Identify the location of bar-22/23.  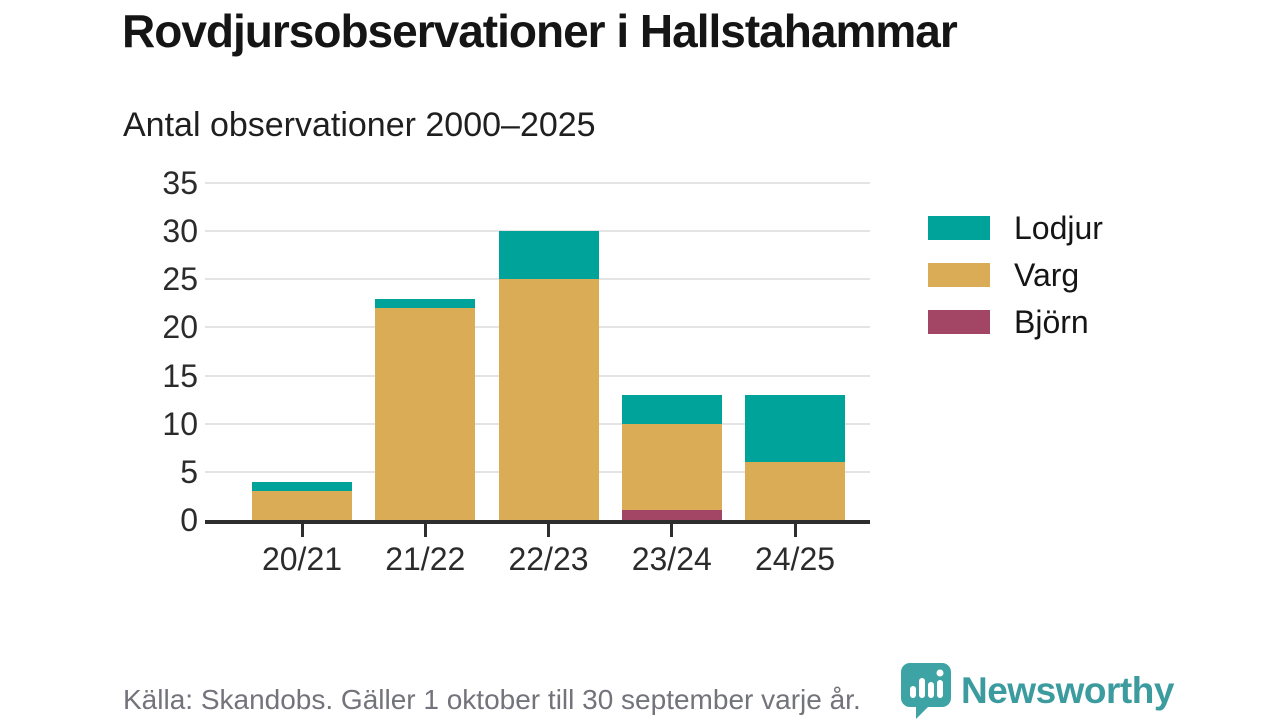
(548, 375).